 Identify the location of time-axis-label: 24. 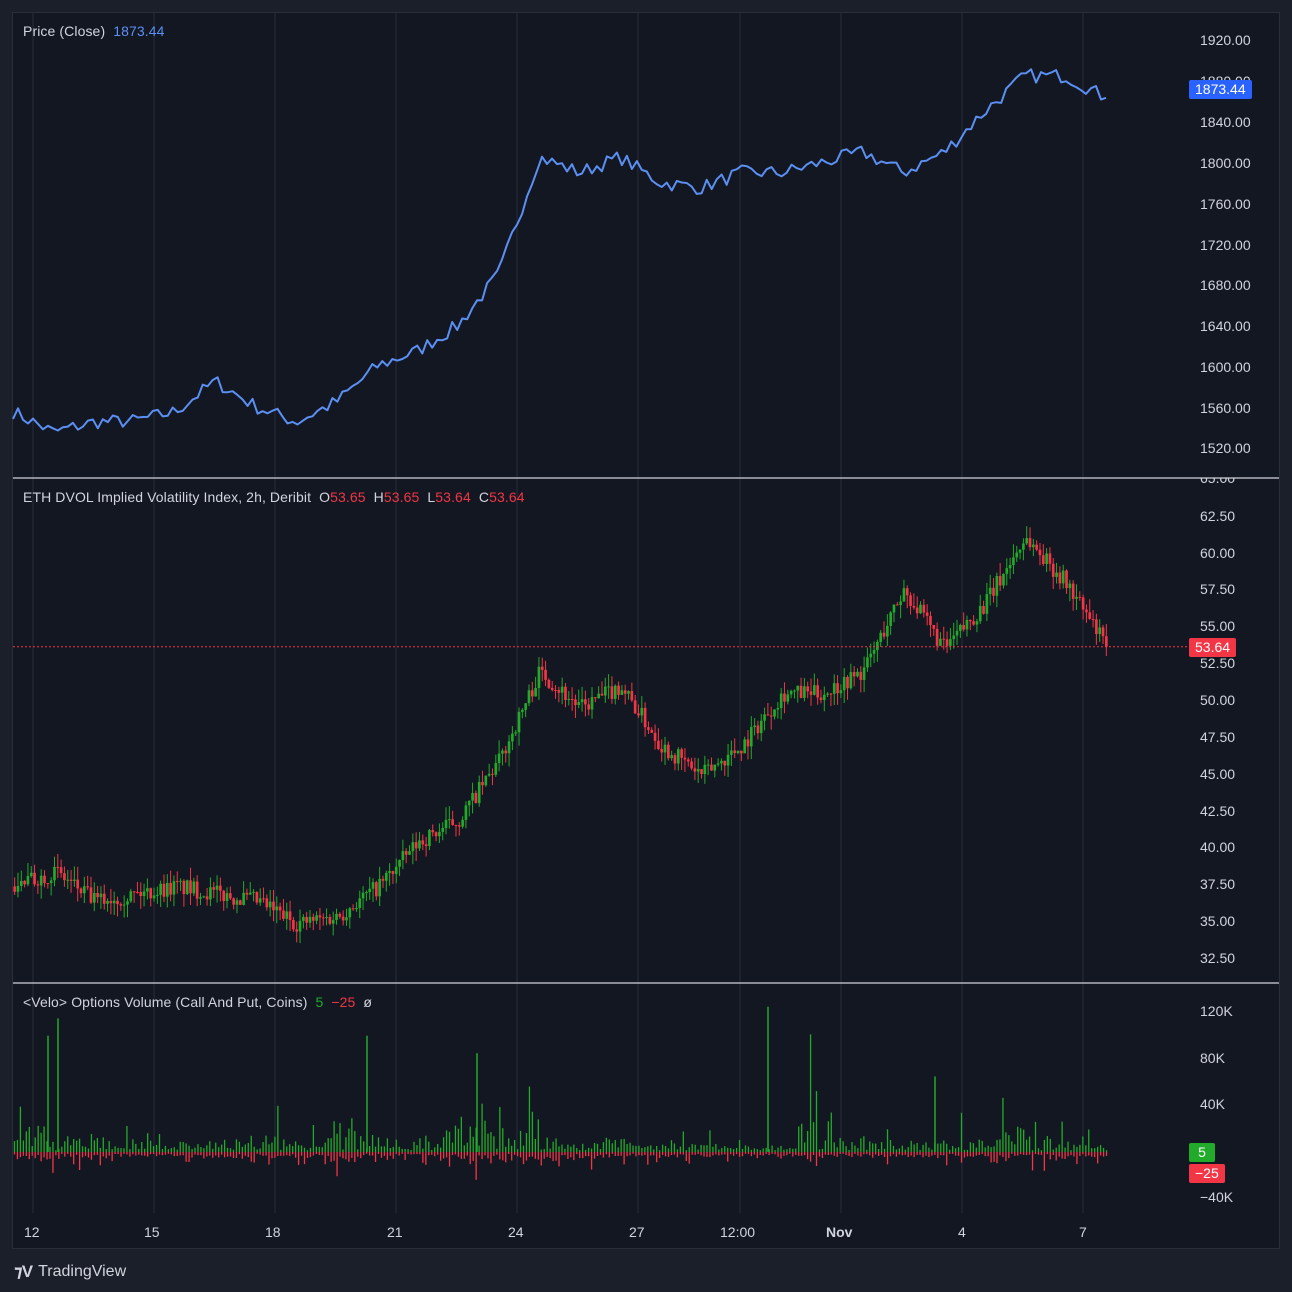
(516, 1232).